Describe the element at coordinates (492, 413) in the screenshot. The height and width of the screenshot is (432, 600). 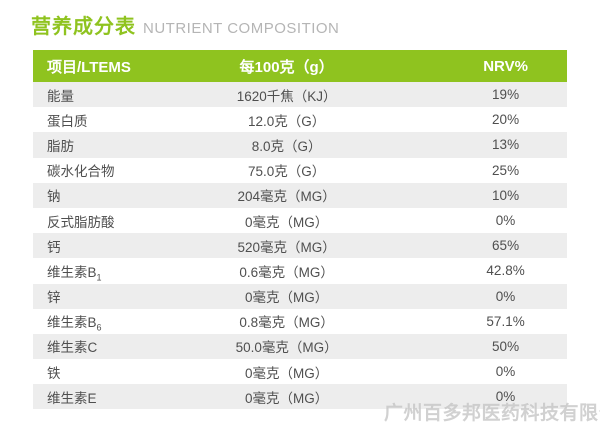
I see `watermark: 广州百多邦医药科技有限公` at that location.